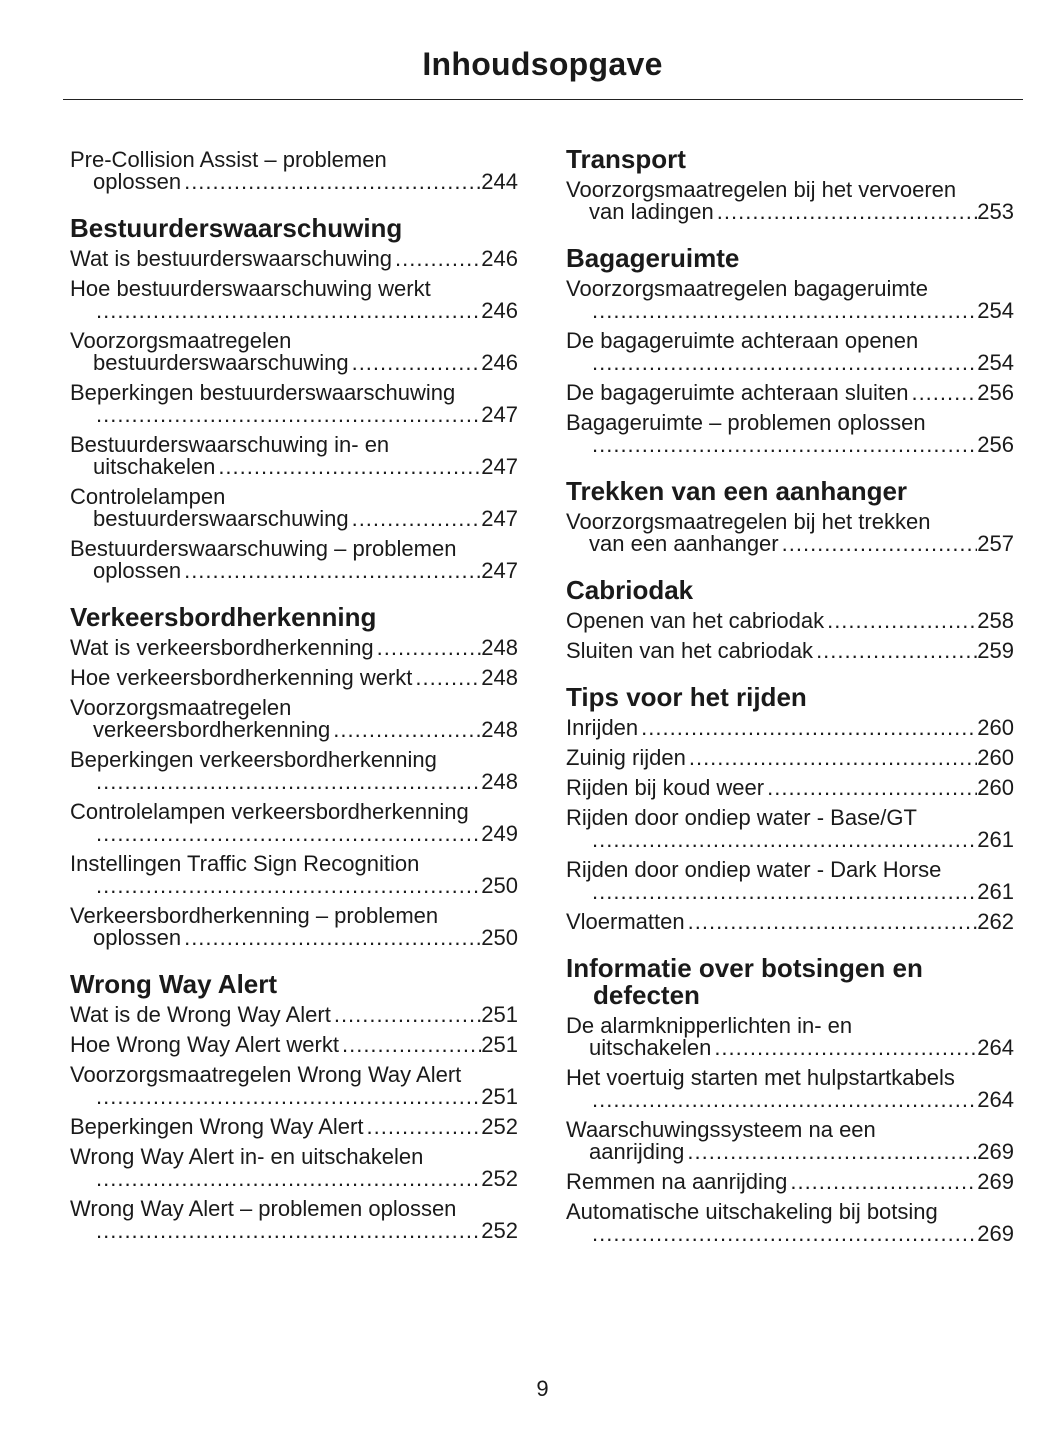 The image size is (1055, 1448). I want to click on page-number: 9, so click(542, 1388).